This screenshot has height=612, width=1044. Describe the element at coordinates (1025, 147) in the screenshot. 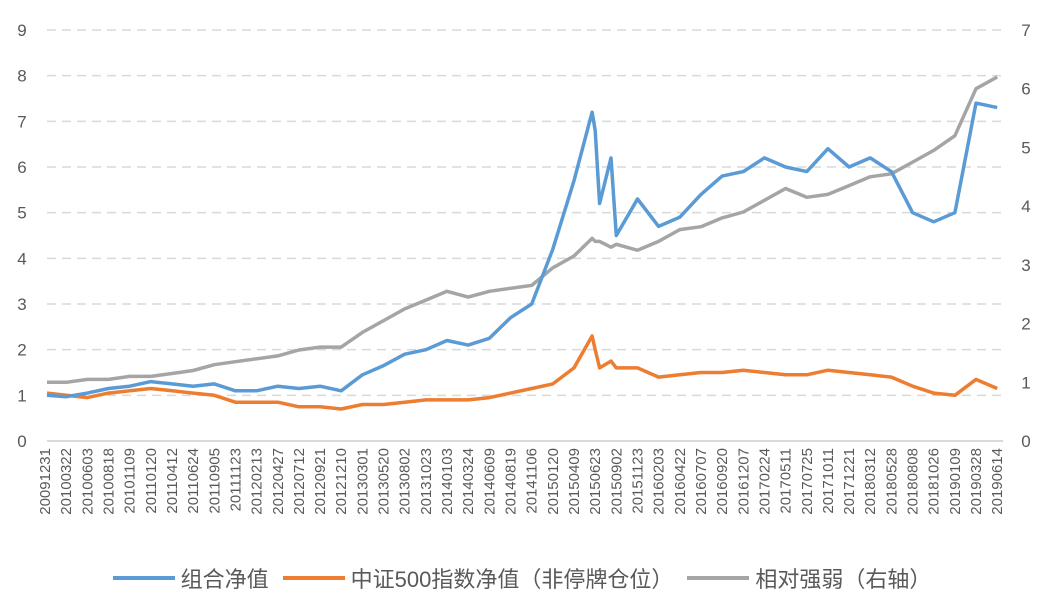

I see `right-axis-tick-label: 5` at that location.